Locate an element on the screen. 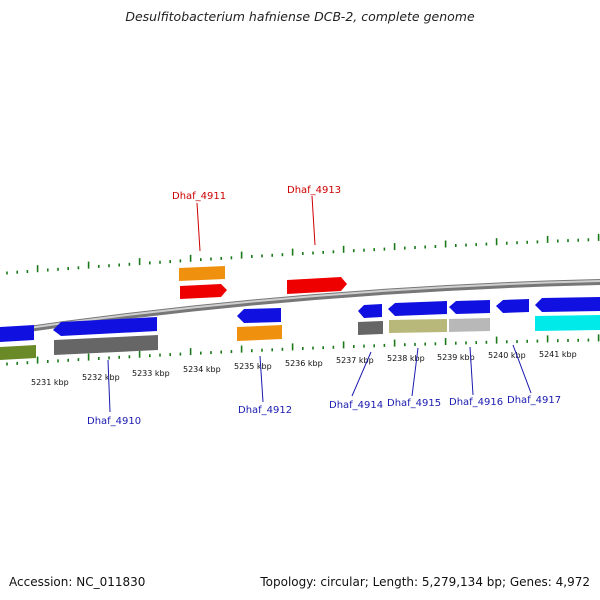 Image resolution: width=600 pixels, height=600 pixels. scale-label: 5237 kbp is located at coordinates (355, 360).